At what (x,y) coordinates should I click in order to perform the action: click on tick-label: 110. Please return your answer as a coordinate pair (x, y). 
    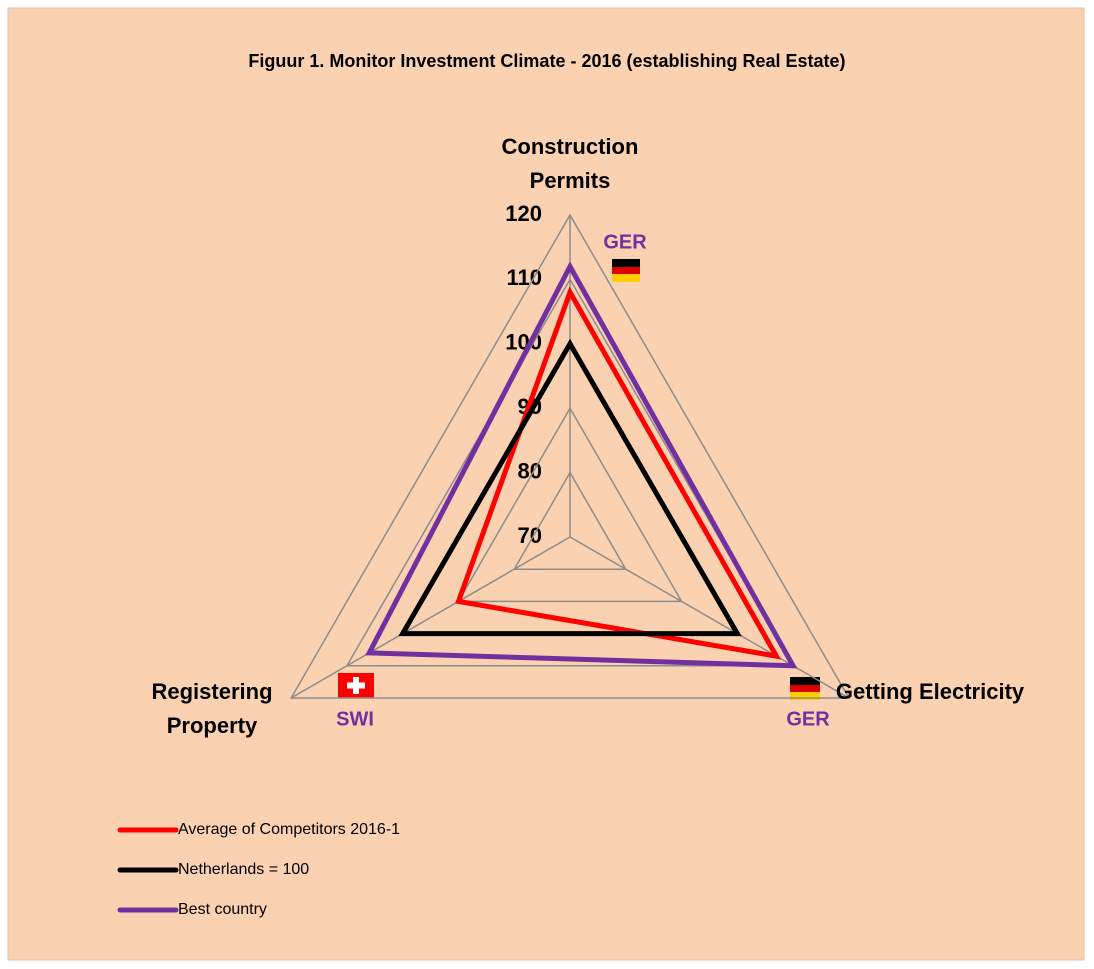
    Looking at the image, I should click on (525, 277).